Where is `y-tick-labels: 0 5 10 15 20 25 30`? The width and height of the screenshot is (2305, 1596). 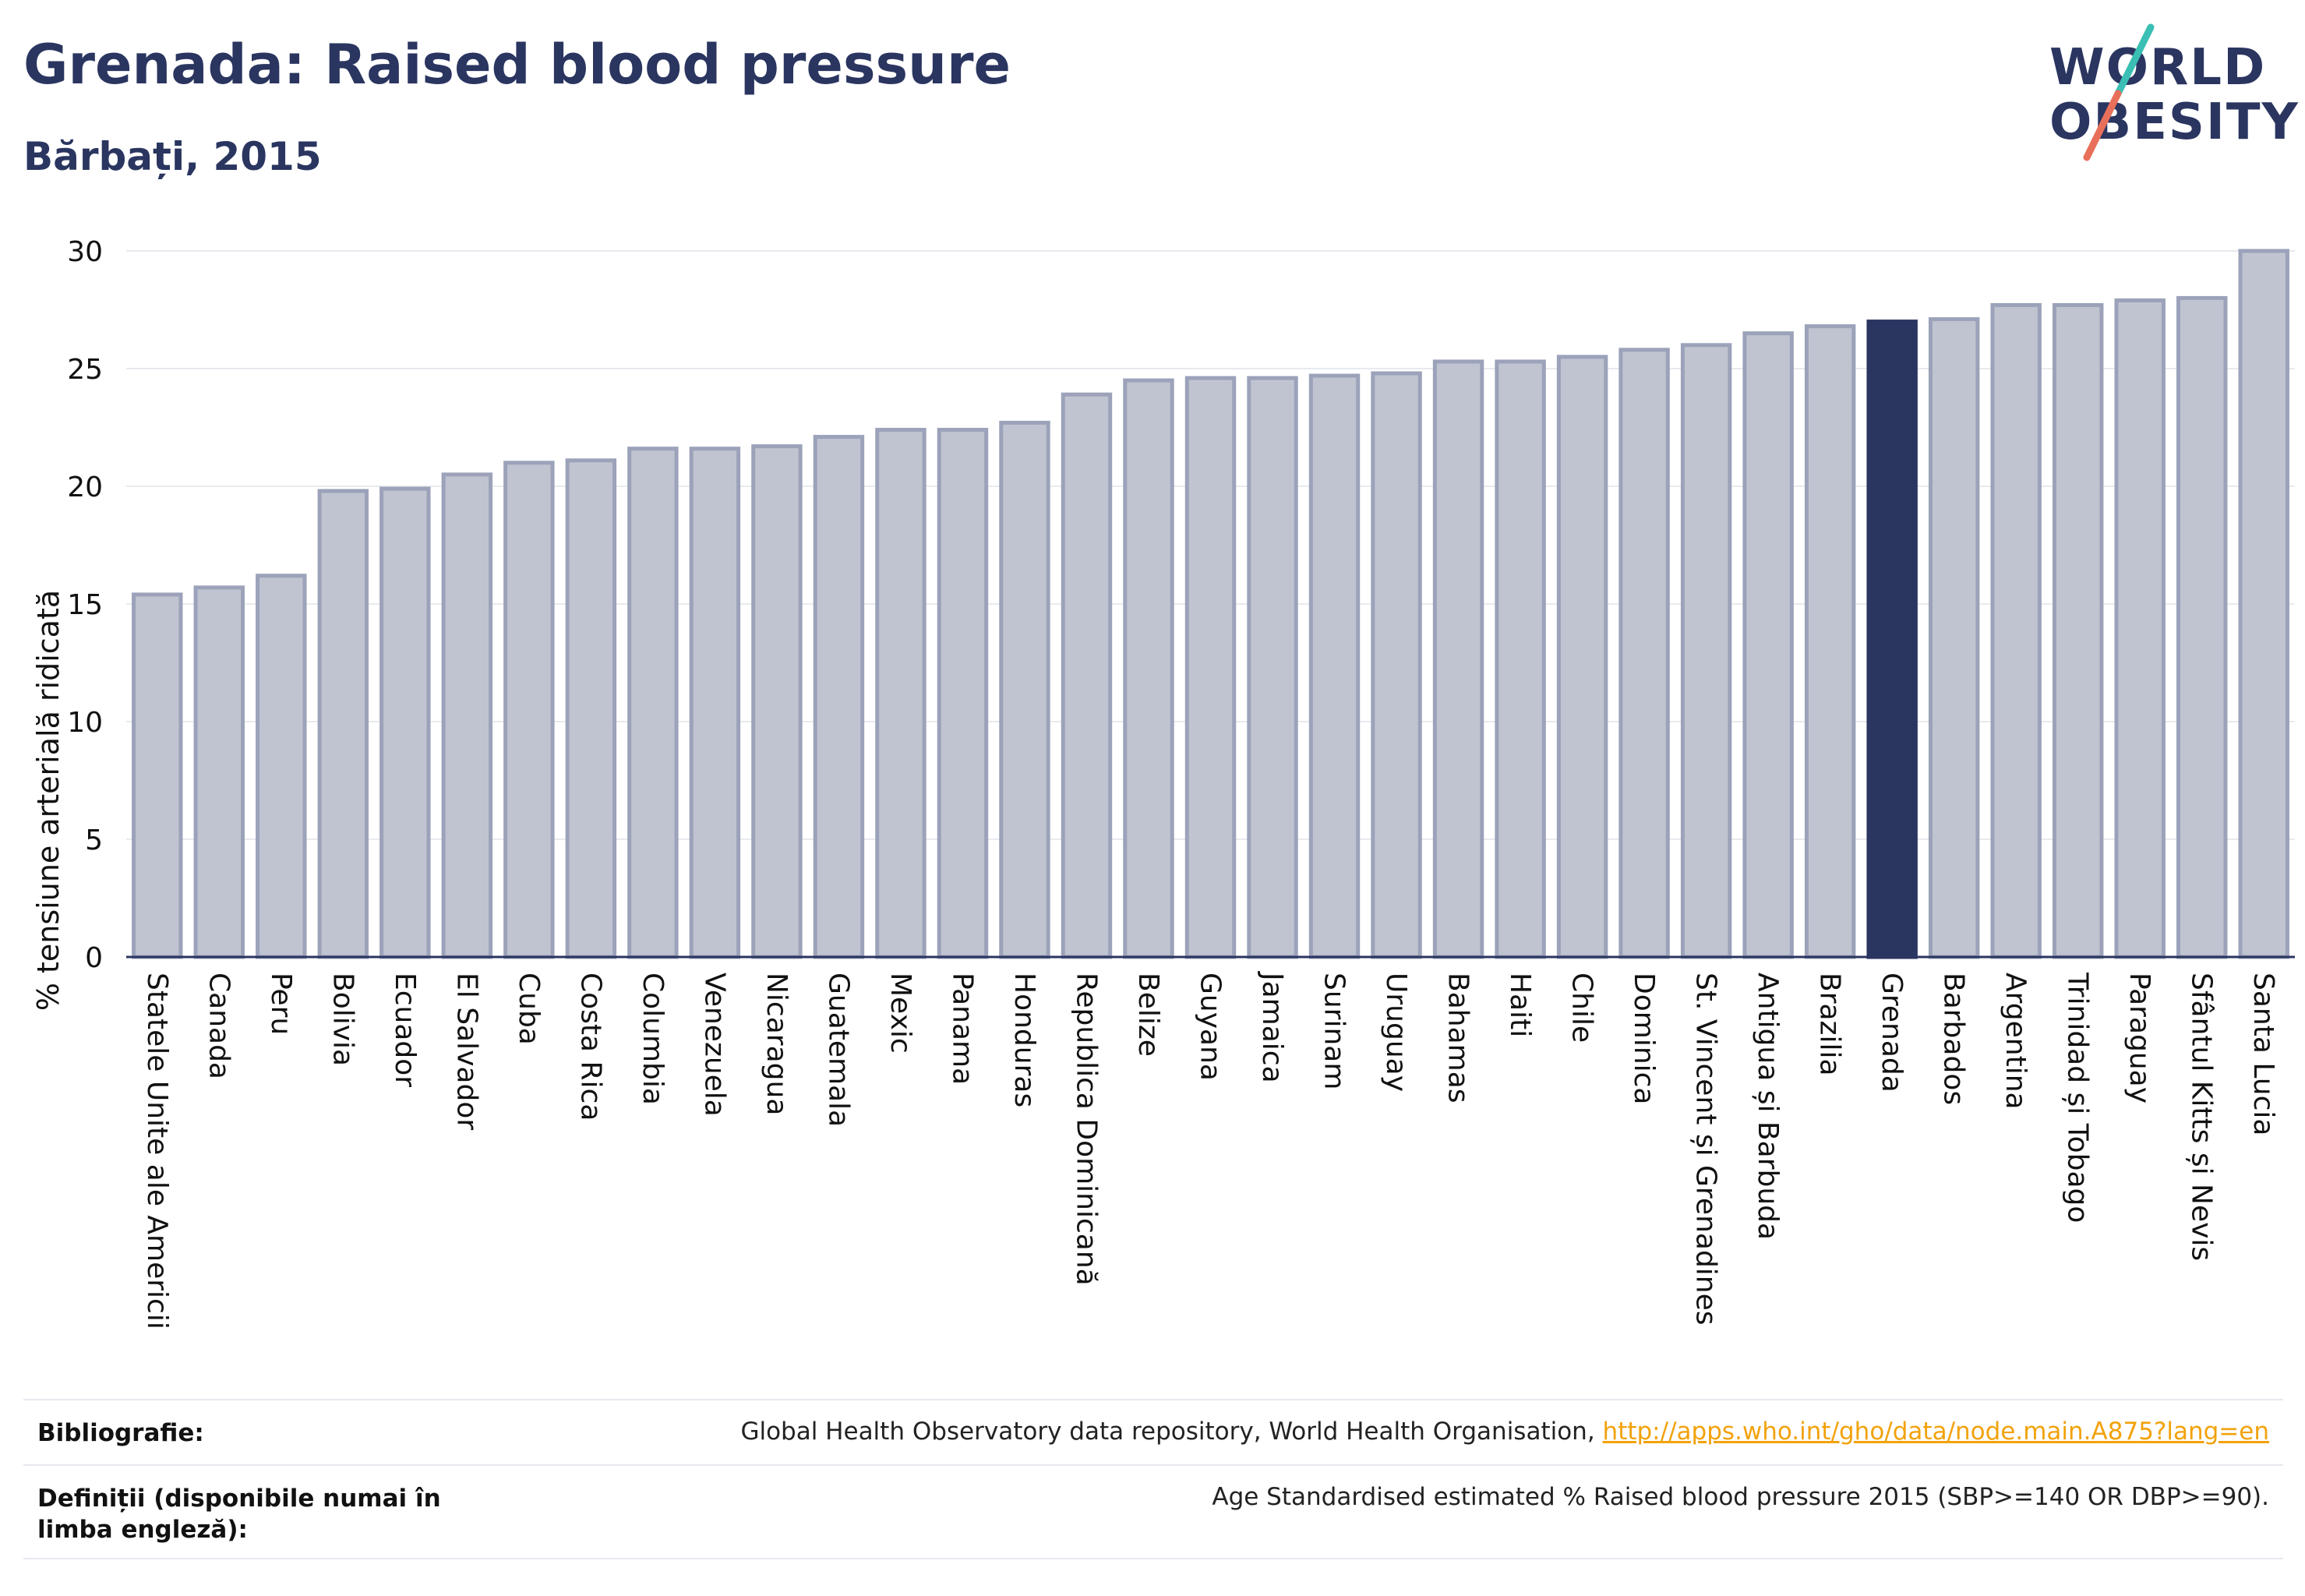
y-tick-labels: 0 5 10 15 20 25 30 is located at coordinates (85, 605).